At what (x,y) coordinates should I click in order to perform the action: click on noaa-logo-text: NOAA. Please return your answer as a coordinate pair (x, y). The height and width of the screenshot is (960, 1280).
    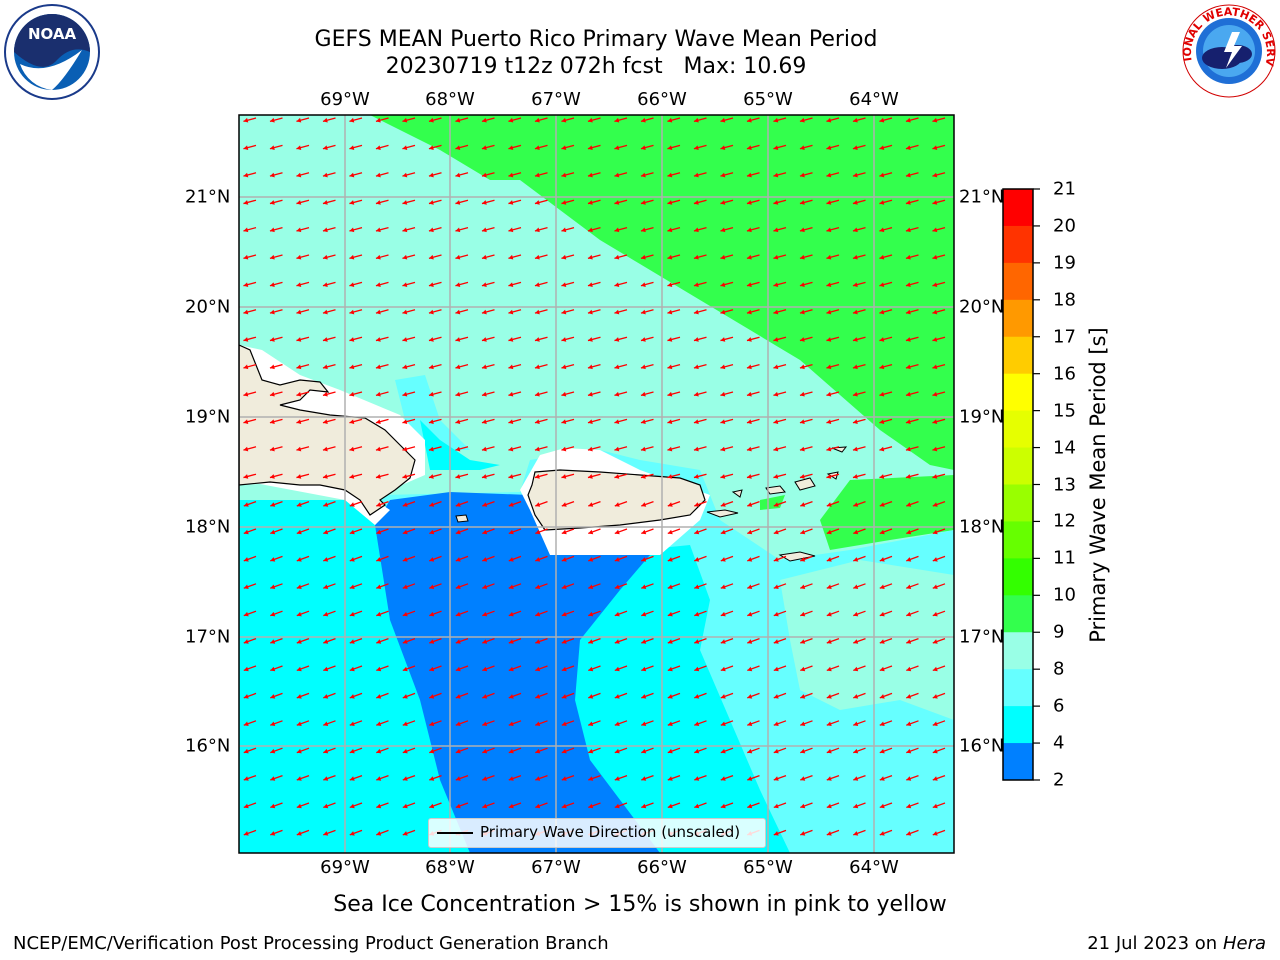
    Looking at the image, I should click on (52, 34).